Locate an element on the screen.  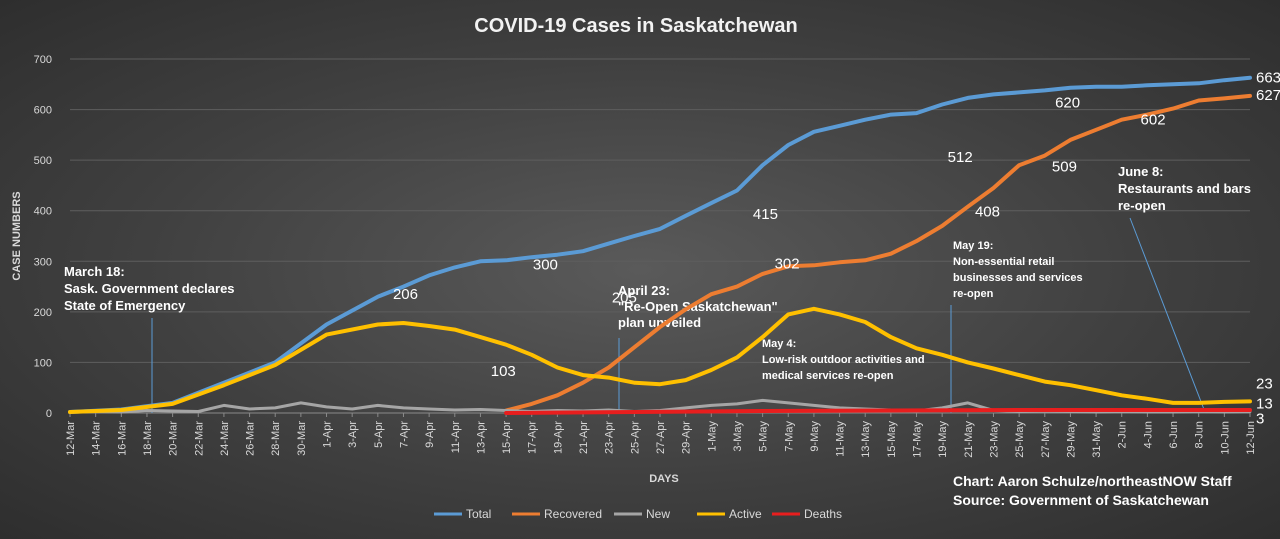
annotation-april23-line: plan unveiled is located at coordinates (659, 322).